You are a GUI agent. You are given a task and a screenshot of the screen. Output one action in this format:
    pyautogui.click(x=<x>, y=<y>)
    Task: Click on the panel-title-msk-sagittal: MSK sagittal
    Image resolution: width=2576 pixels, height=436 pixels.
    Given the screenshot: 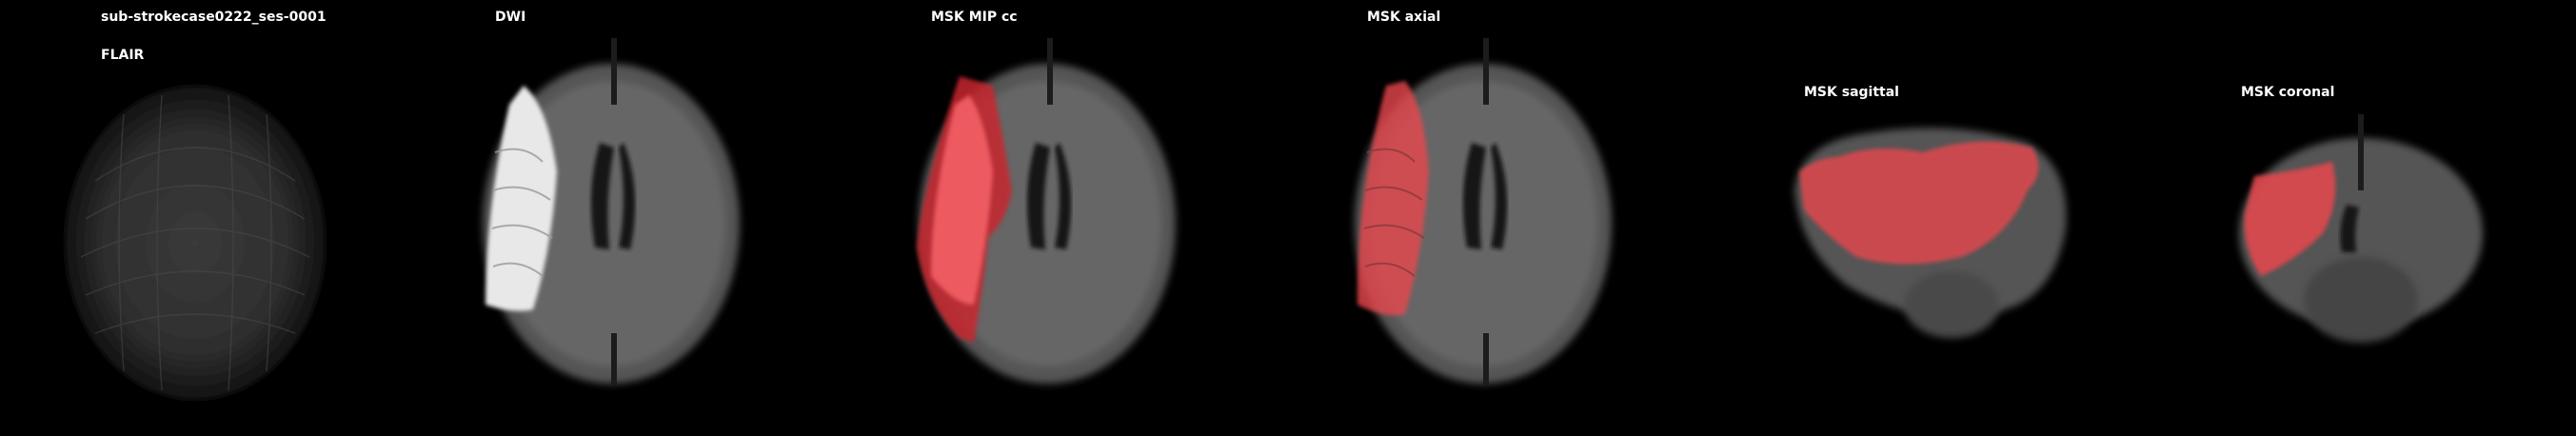 What is the action you would take?
    pyautogui.click(x=1852, y=93)
    